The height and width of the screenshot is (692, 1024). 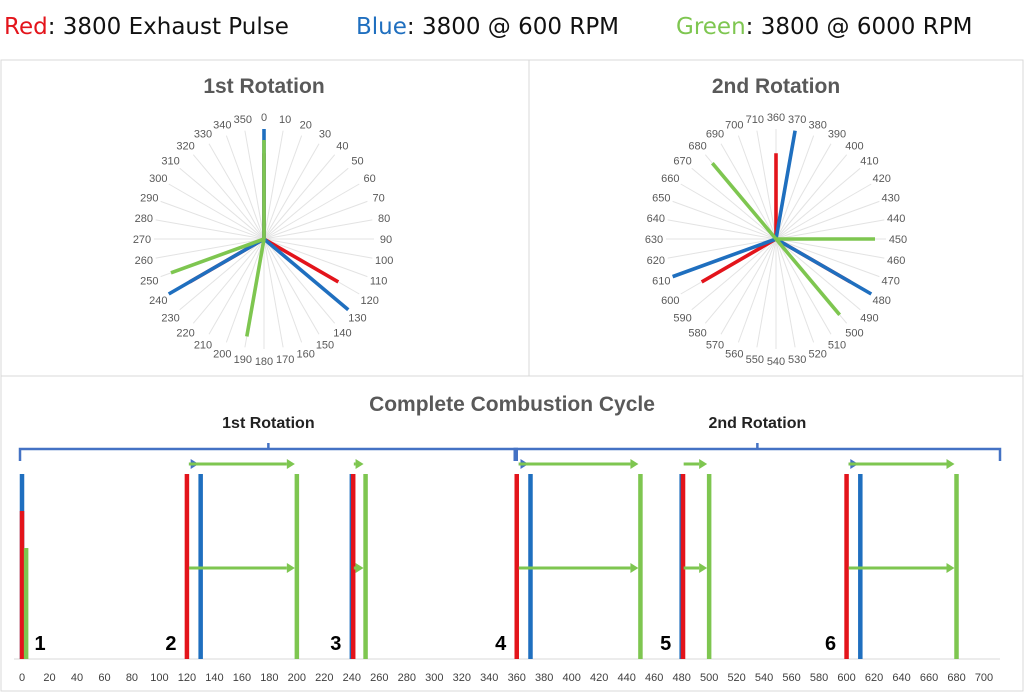 What do you see at coordinates (818, 125) in the screenshot?
I see `radial-tick-label: 380` at bounding box center [818, 125].